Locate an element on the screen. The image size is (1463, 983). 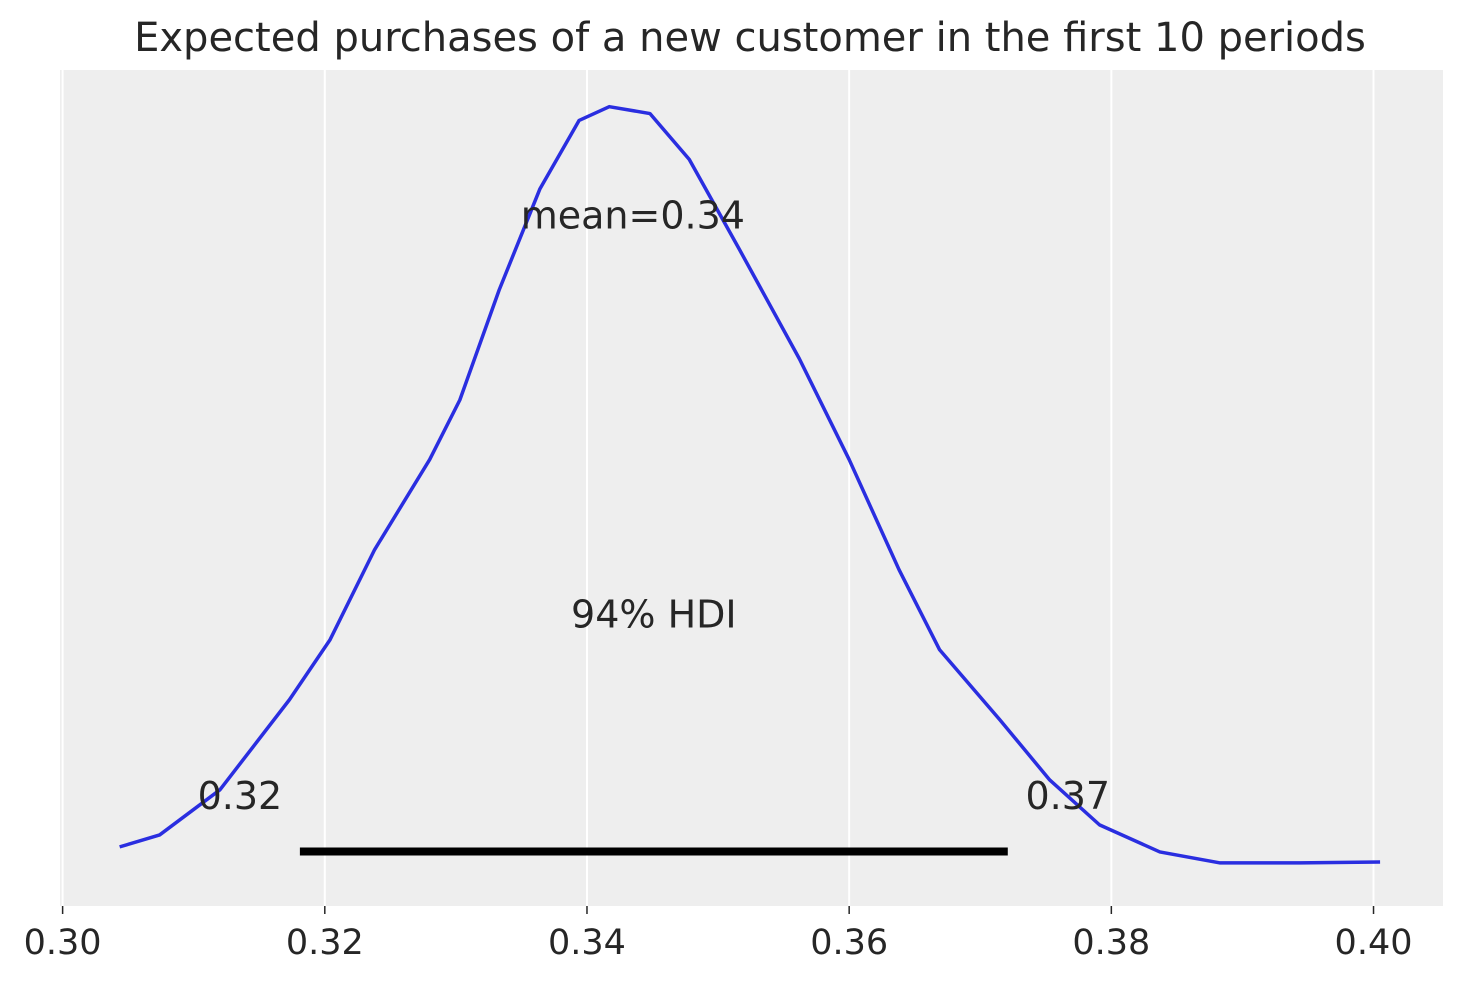
hdi-upper-label: 0.37 is located at coordinates (1067, 796).